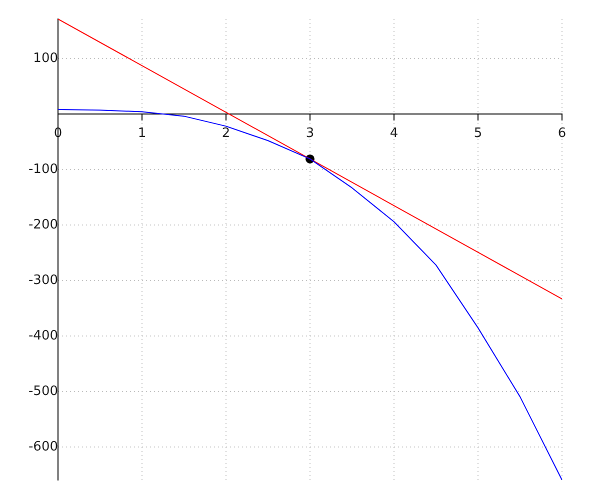 The height and width of the screenshot is (500, 600). I want to click on x-tick-label: 1, so click(142, 134).